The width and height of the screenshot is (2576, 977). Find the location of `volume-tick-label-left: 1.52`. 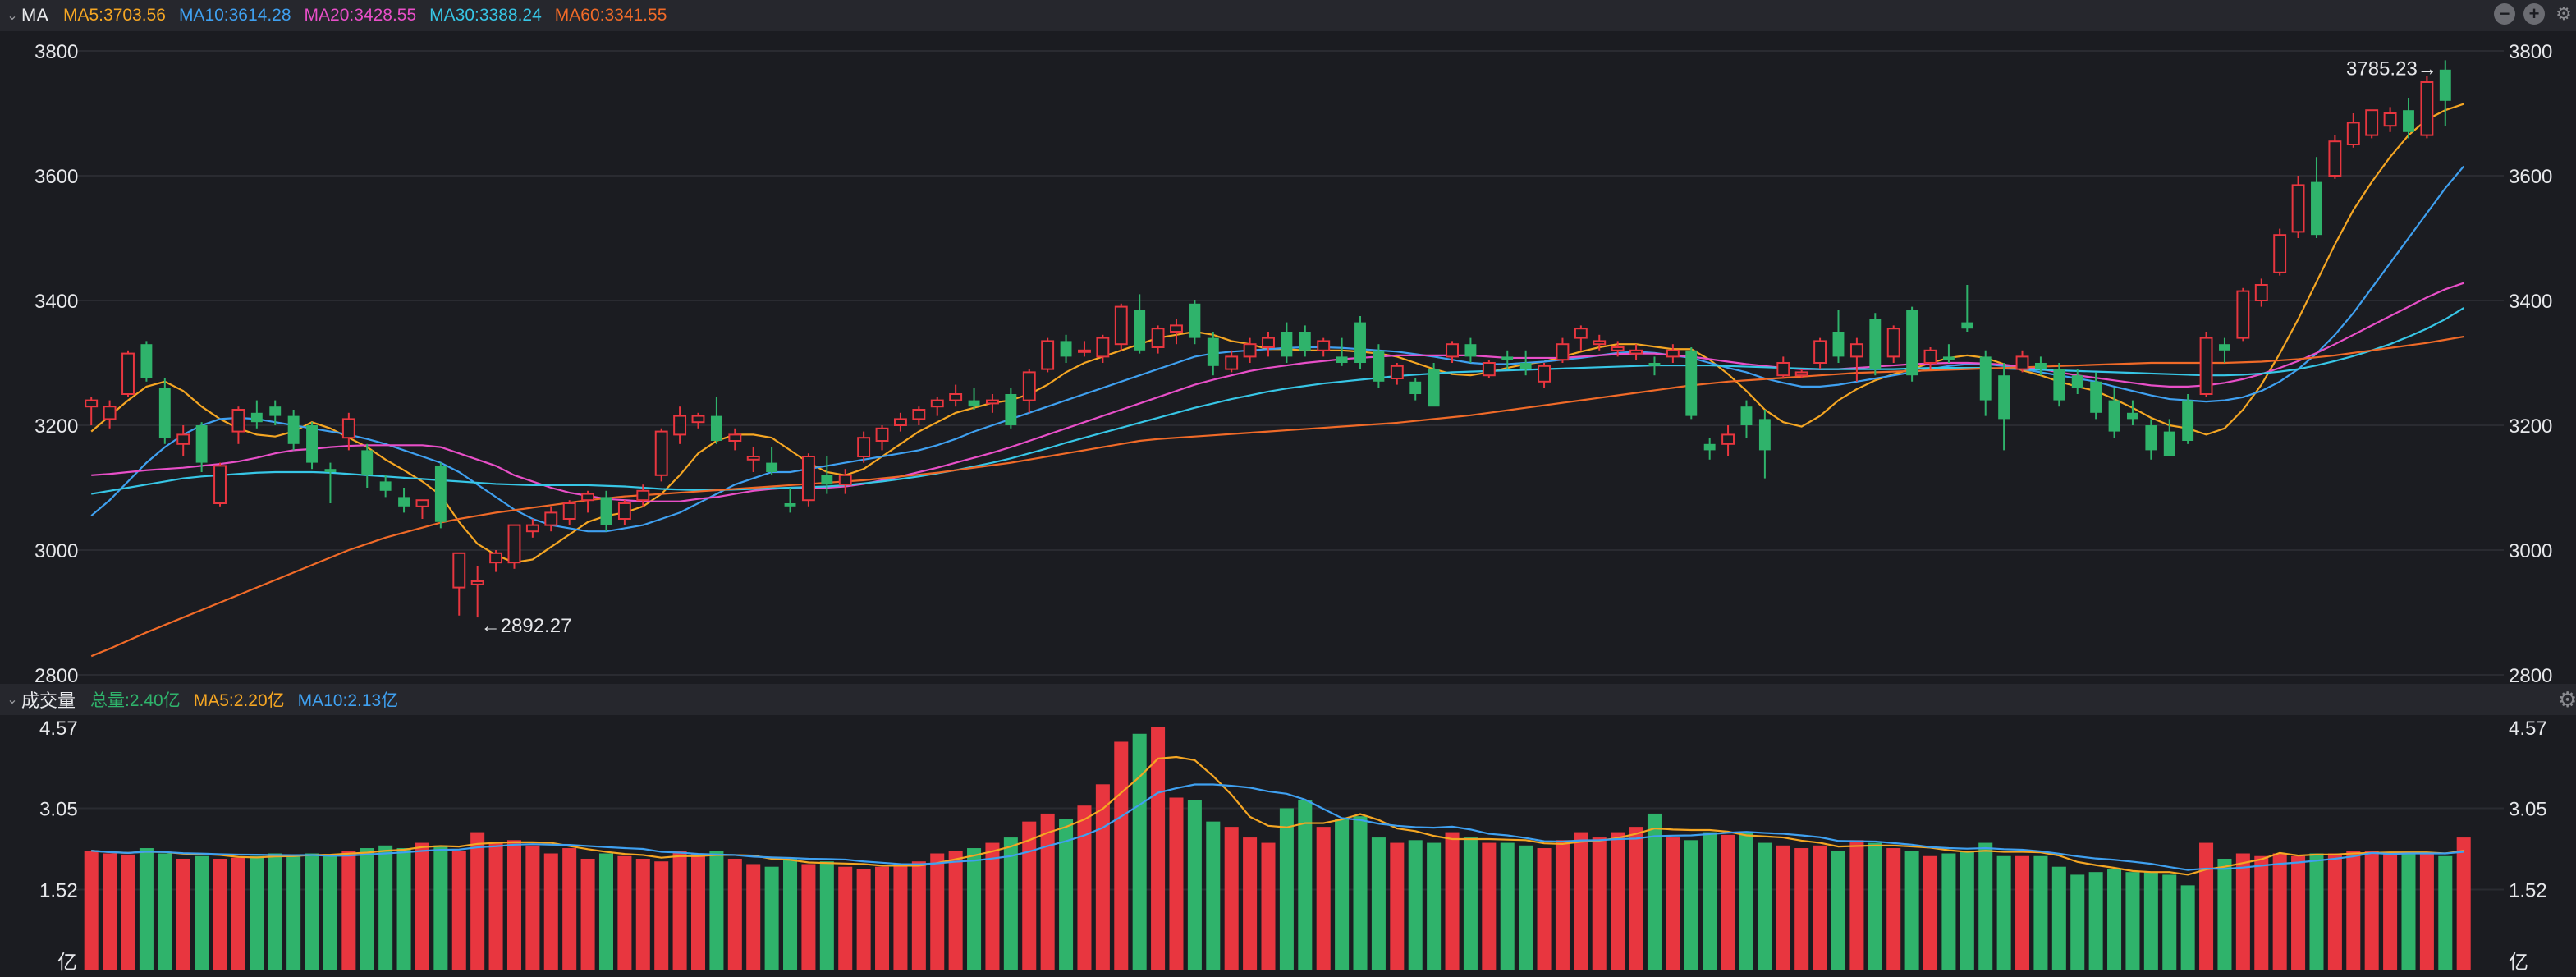

volume-tick-label-left: 1.52 is located at coordinates (58, 891).